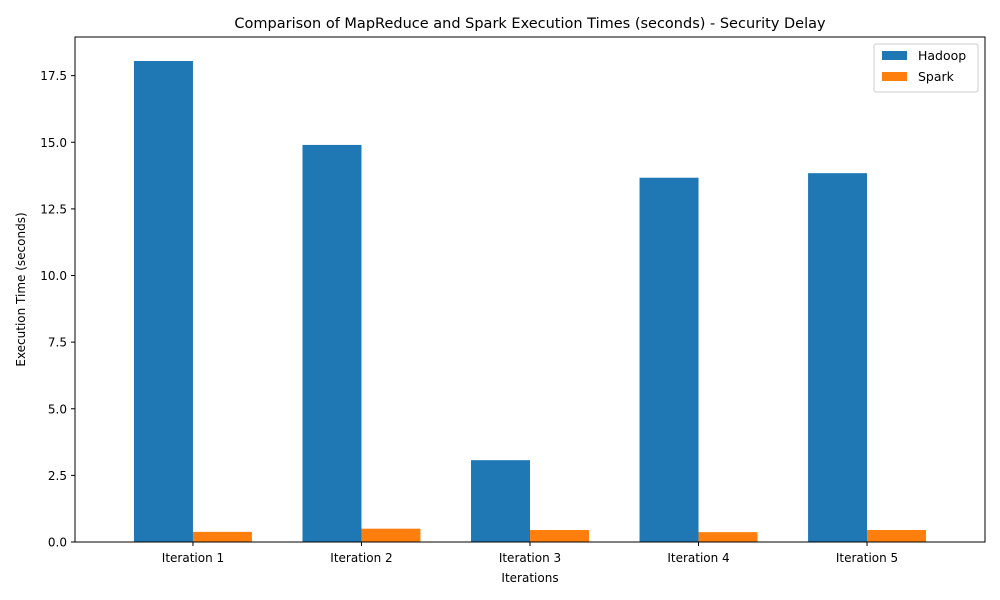 Image resolution: width=1000 pixels, height=600 pixels. Describe the element at coordinates (530, 558) in the screenshot. I see `x-tick-label: Iteration 3` at that location.